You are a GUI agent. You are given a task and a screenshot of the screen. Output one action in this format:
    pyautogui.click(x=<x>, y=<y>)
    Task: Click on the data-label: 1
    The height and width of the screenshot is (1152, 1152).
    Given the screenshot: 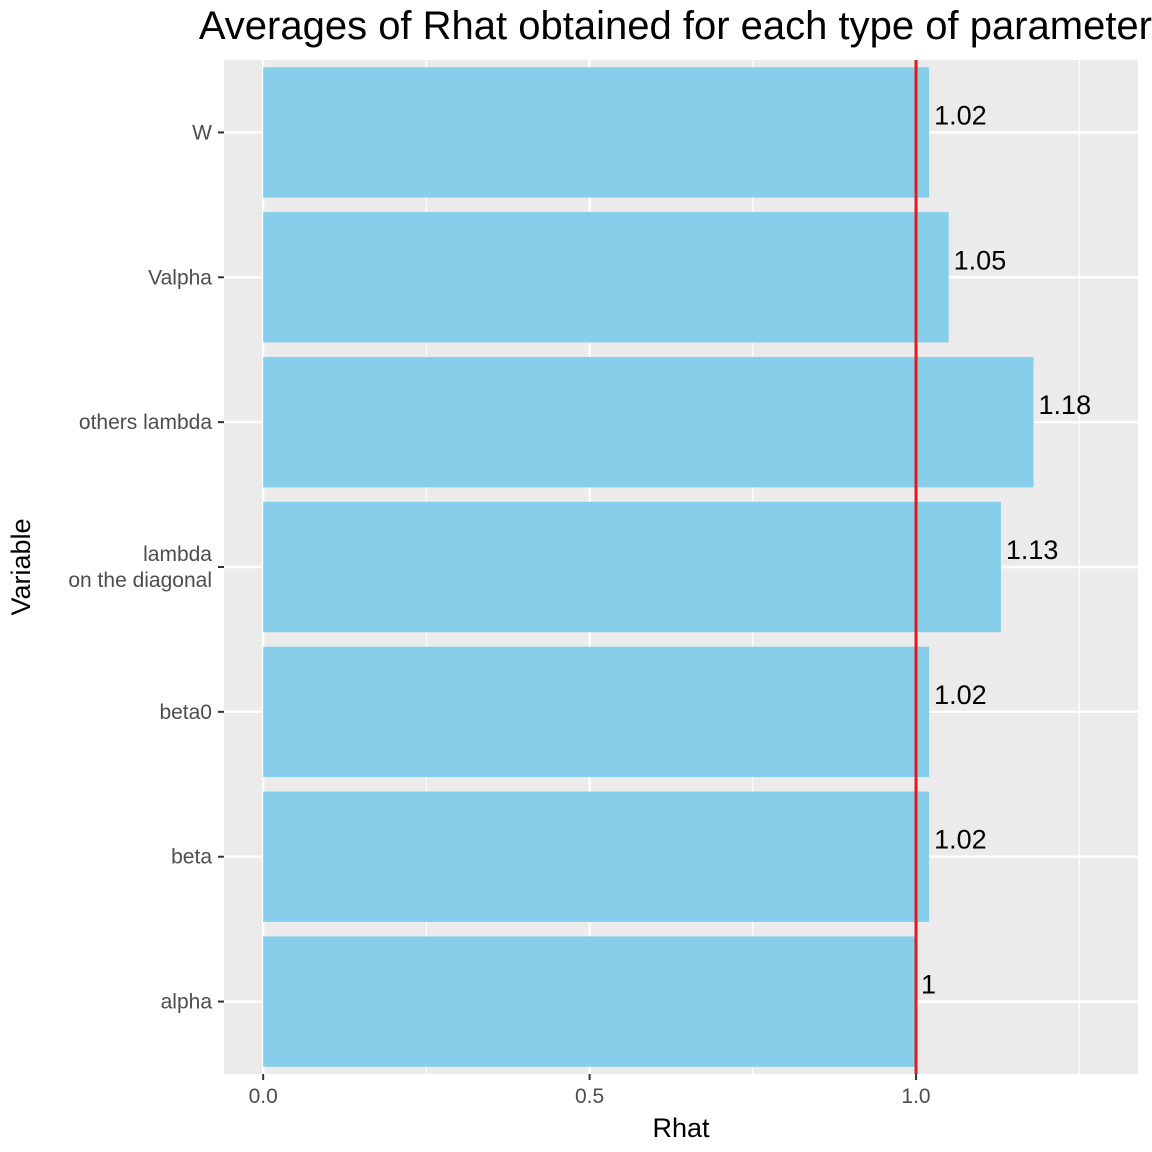 What is the action you would take?
    pyautogui.click(x=928, y=985)
    